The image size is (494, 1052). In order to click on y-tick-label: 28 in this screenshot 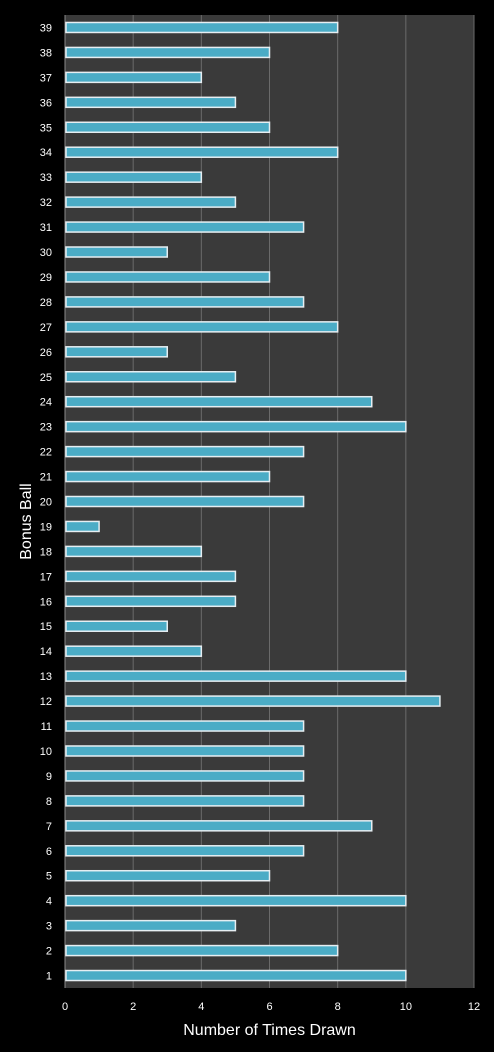, I will do `click(46, 303)`.